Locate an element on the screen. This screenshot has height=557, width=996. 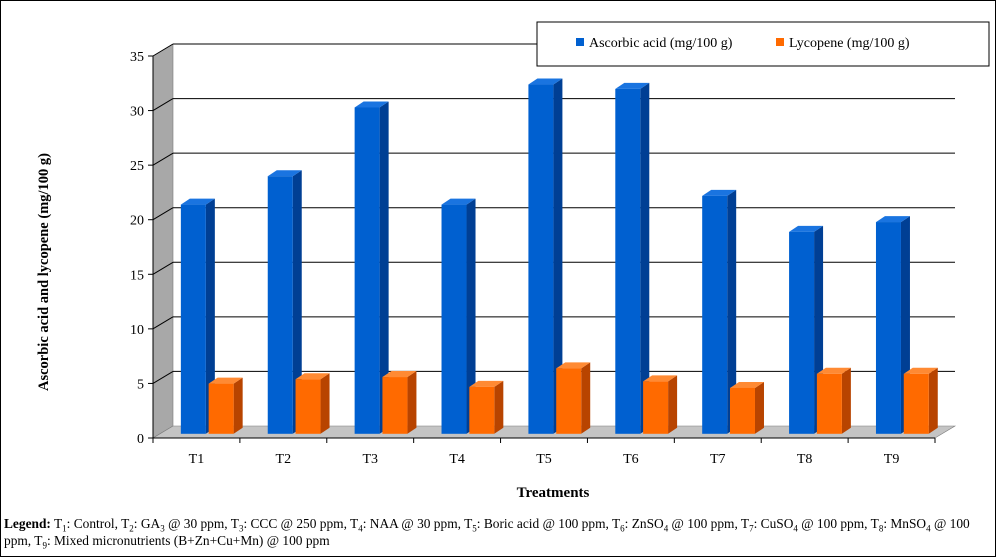
x-tick-label: T2 is located at coordinates (284, 459).